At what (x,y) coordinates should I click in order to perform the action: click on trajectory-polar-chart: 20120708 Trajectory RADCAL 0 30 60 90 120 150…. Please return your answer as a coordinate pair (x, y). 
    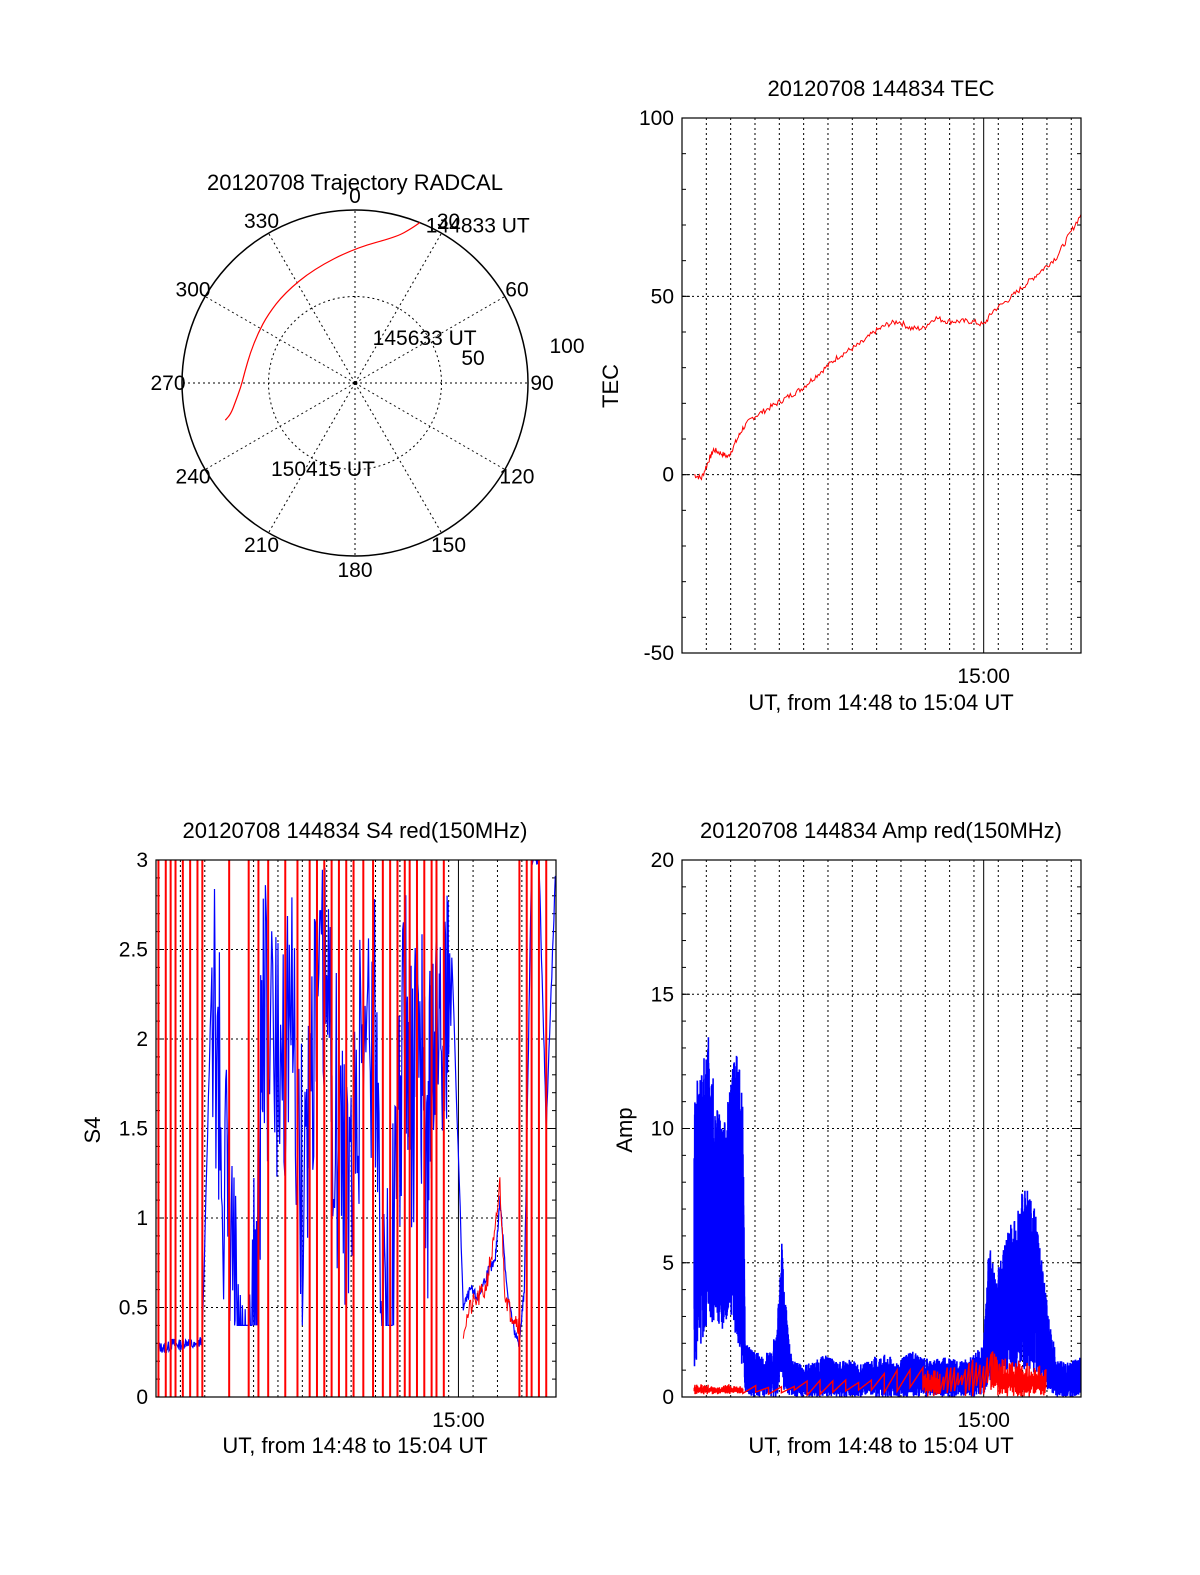
    Looking at the image, I should click on (367, 376).